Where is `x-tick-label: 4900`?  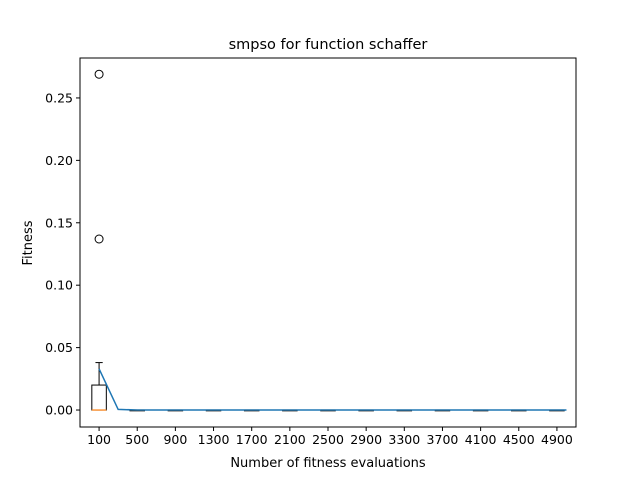
x-tick-label: 4900 is located at coordinates (557, 439).